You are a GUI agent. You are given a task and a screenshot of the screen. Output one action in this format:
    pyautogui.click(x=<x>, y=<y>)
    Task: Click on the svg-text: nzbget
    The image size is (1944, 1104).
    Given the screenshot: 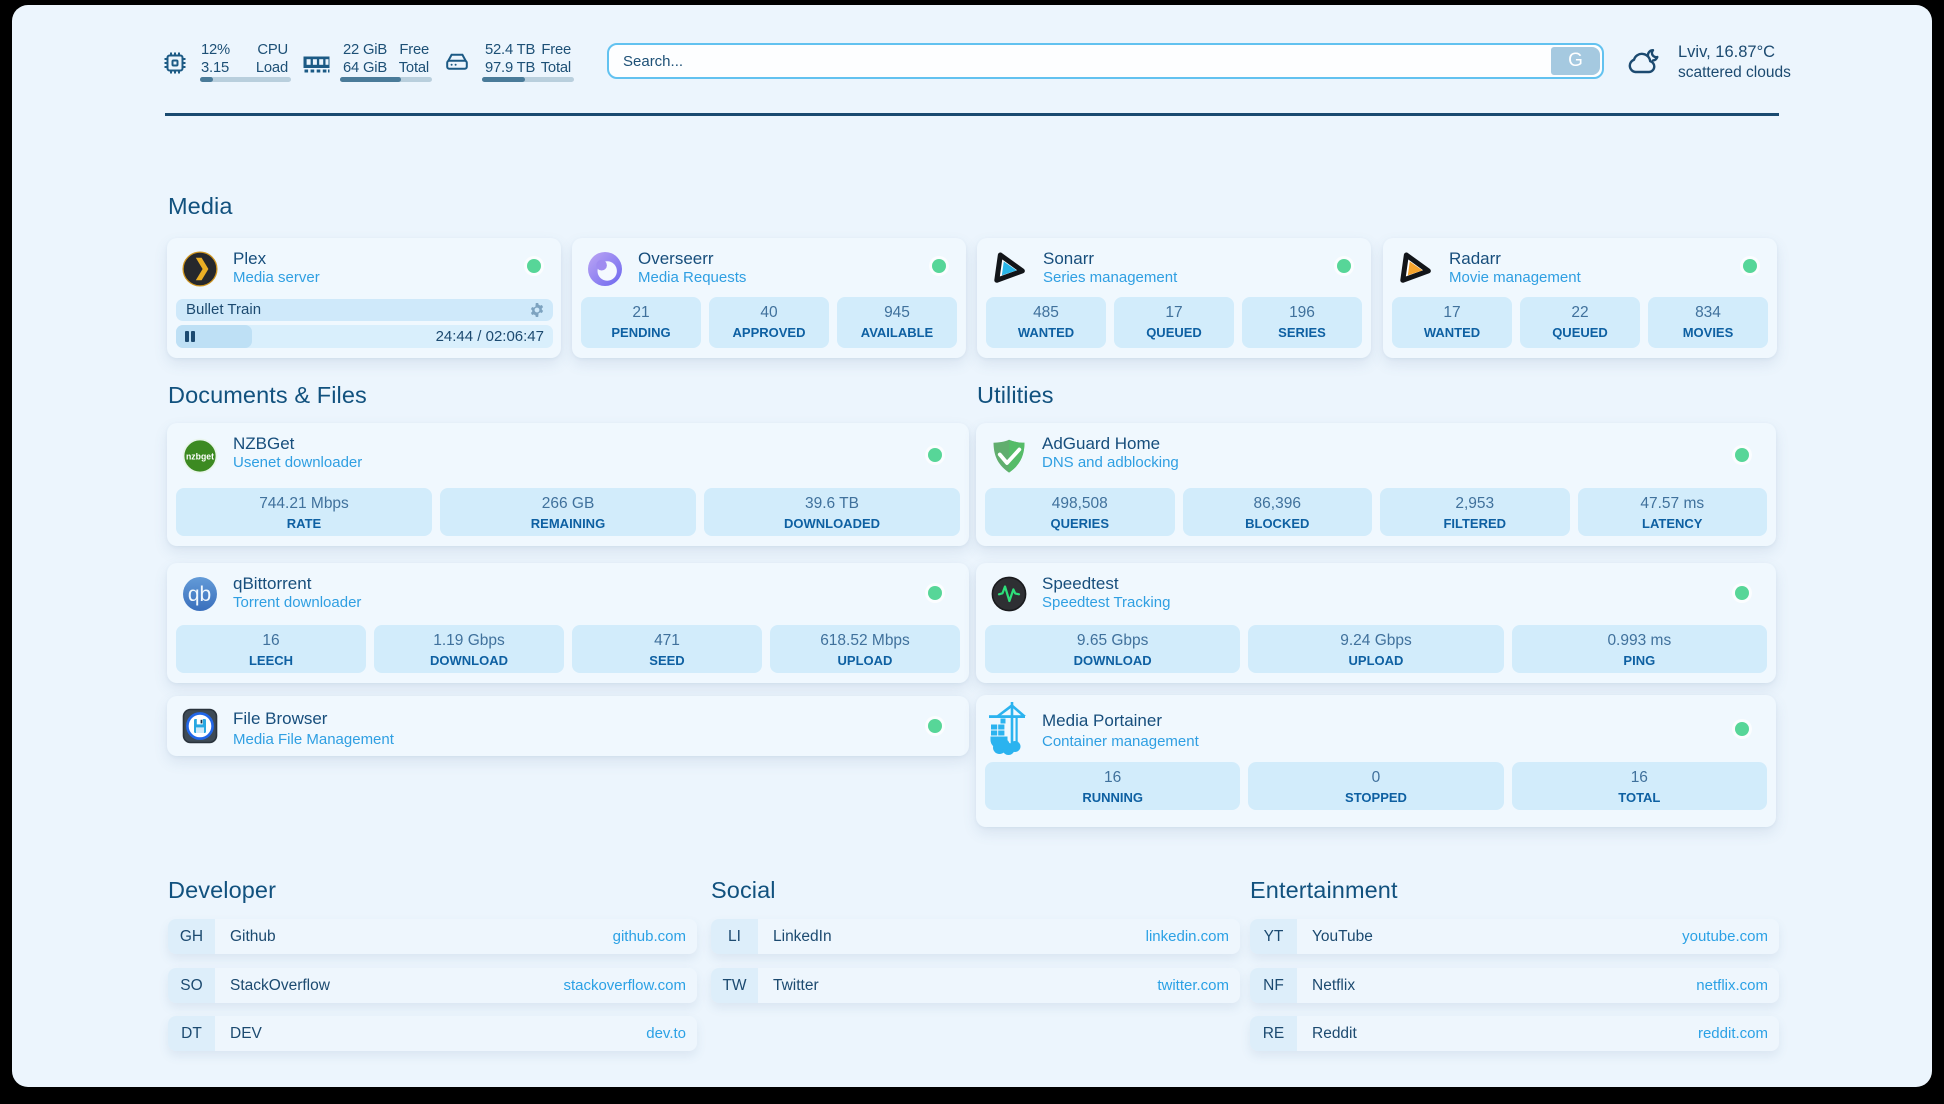 What is the action you would take?
    pyautogui.click(x=200, y=457)
    